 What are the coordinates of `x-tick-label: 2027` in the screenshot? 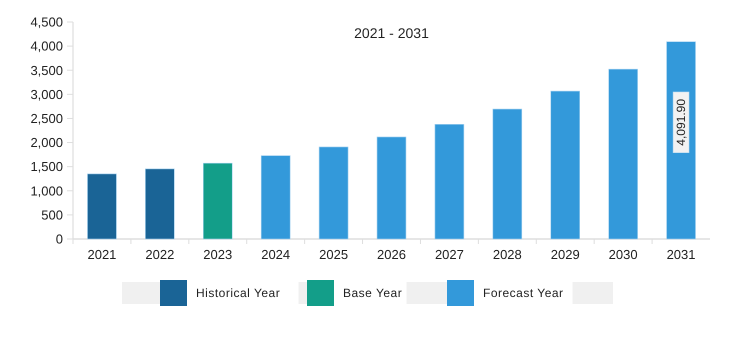 It's located at (449, 254).